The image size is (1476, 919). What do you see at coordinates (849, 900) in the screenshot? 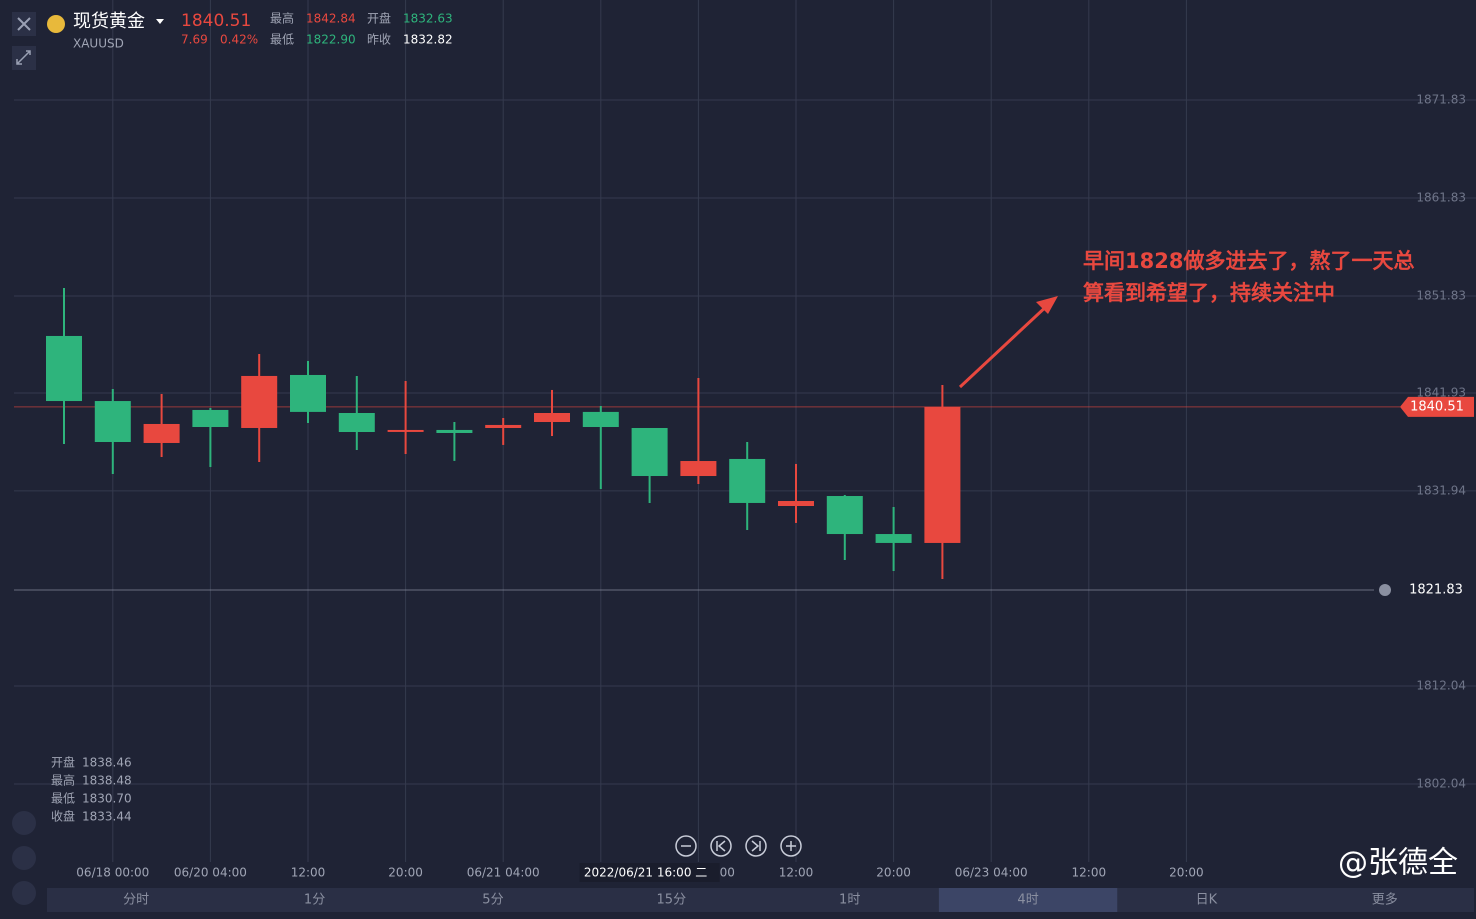
I see `timeframe-button: 1时` at bounding box center [849, 900].